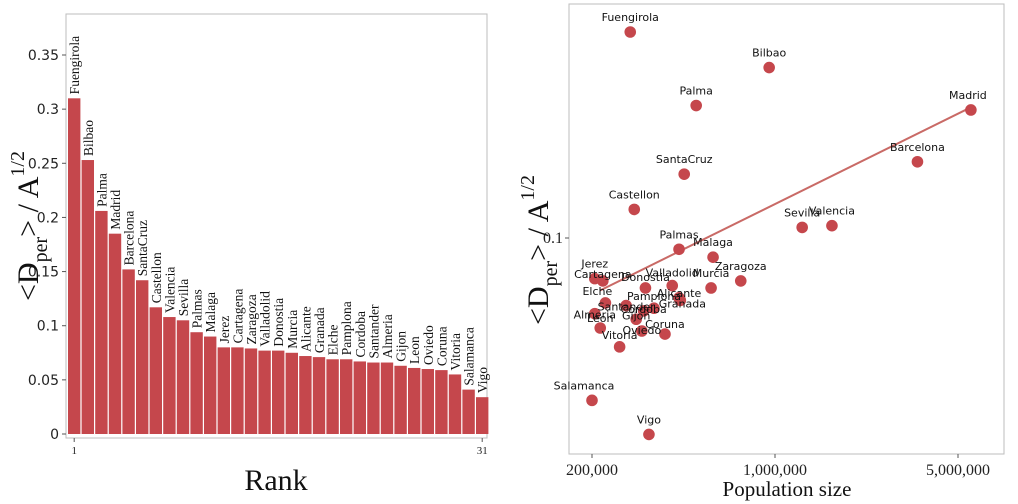 The height and width of the screenshot is (504, 1018). What do you see at coordinates (359, 397) in the screenshot?
I see `bar-cordoba` at bounding box center [359, 397].